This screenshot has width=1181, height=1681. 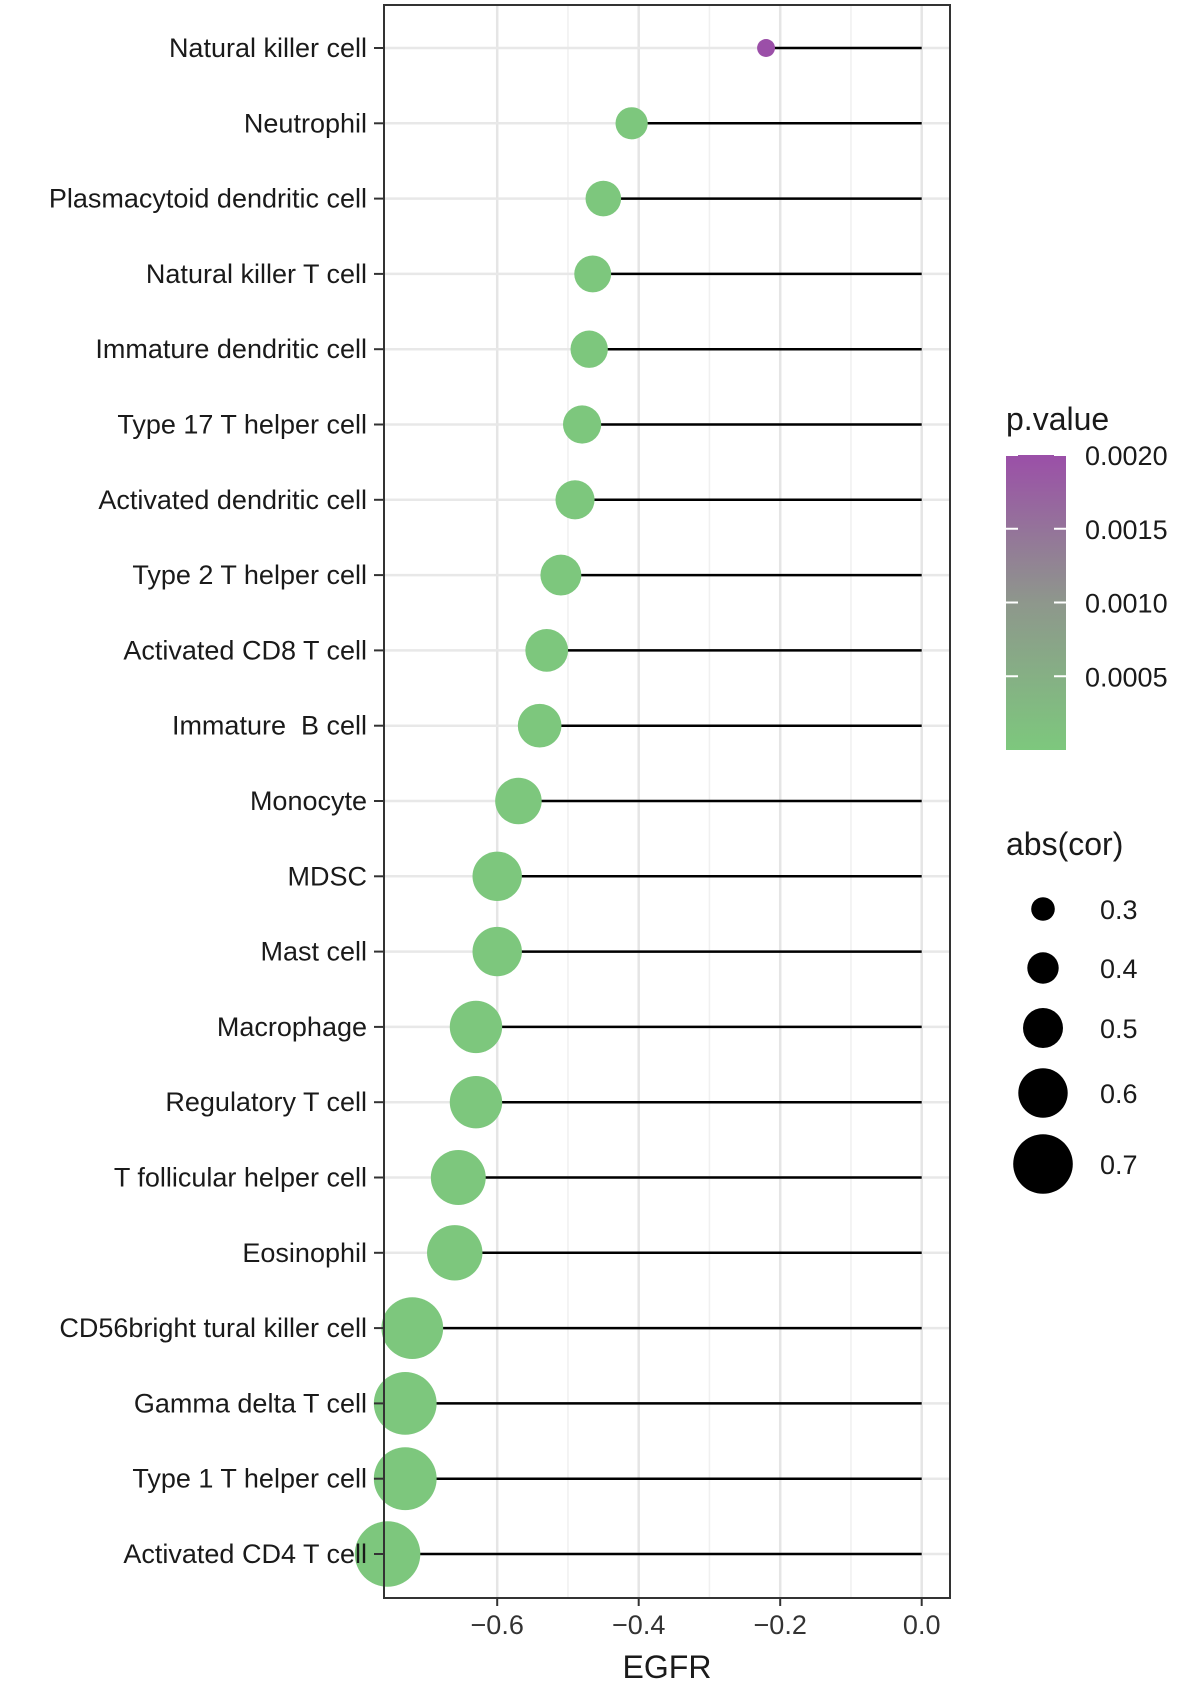 What do you see at coordinates (328, 876) in the screenshot?
I see `y-tick-label: MDSC` at bounding box center [328, 876].